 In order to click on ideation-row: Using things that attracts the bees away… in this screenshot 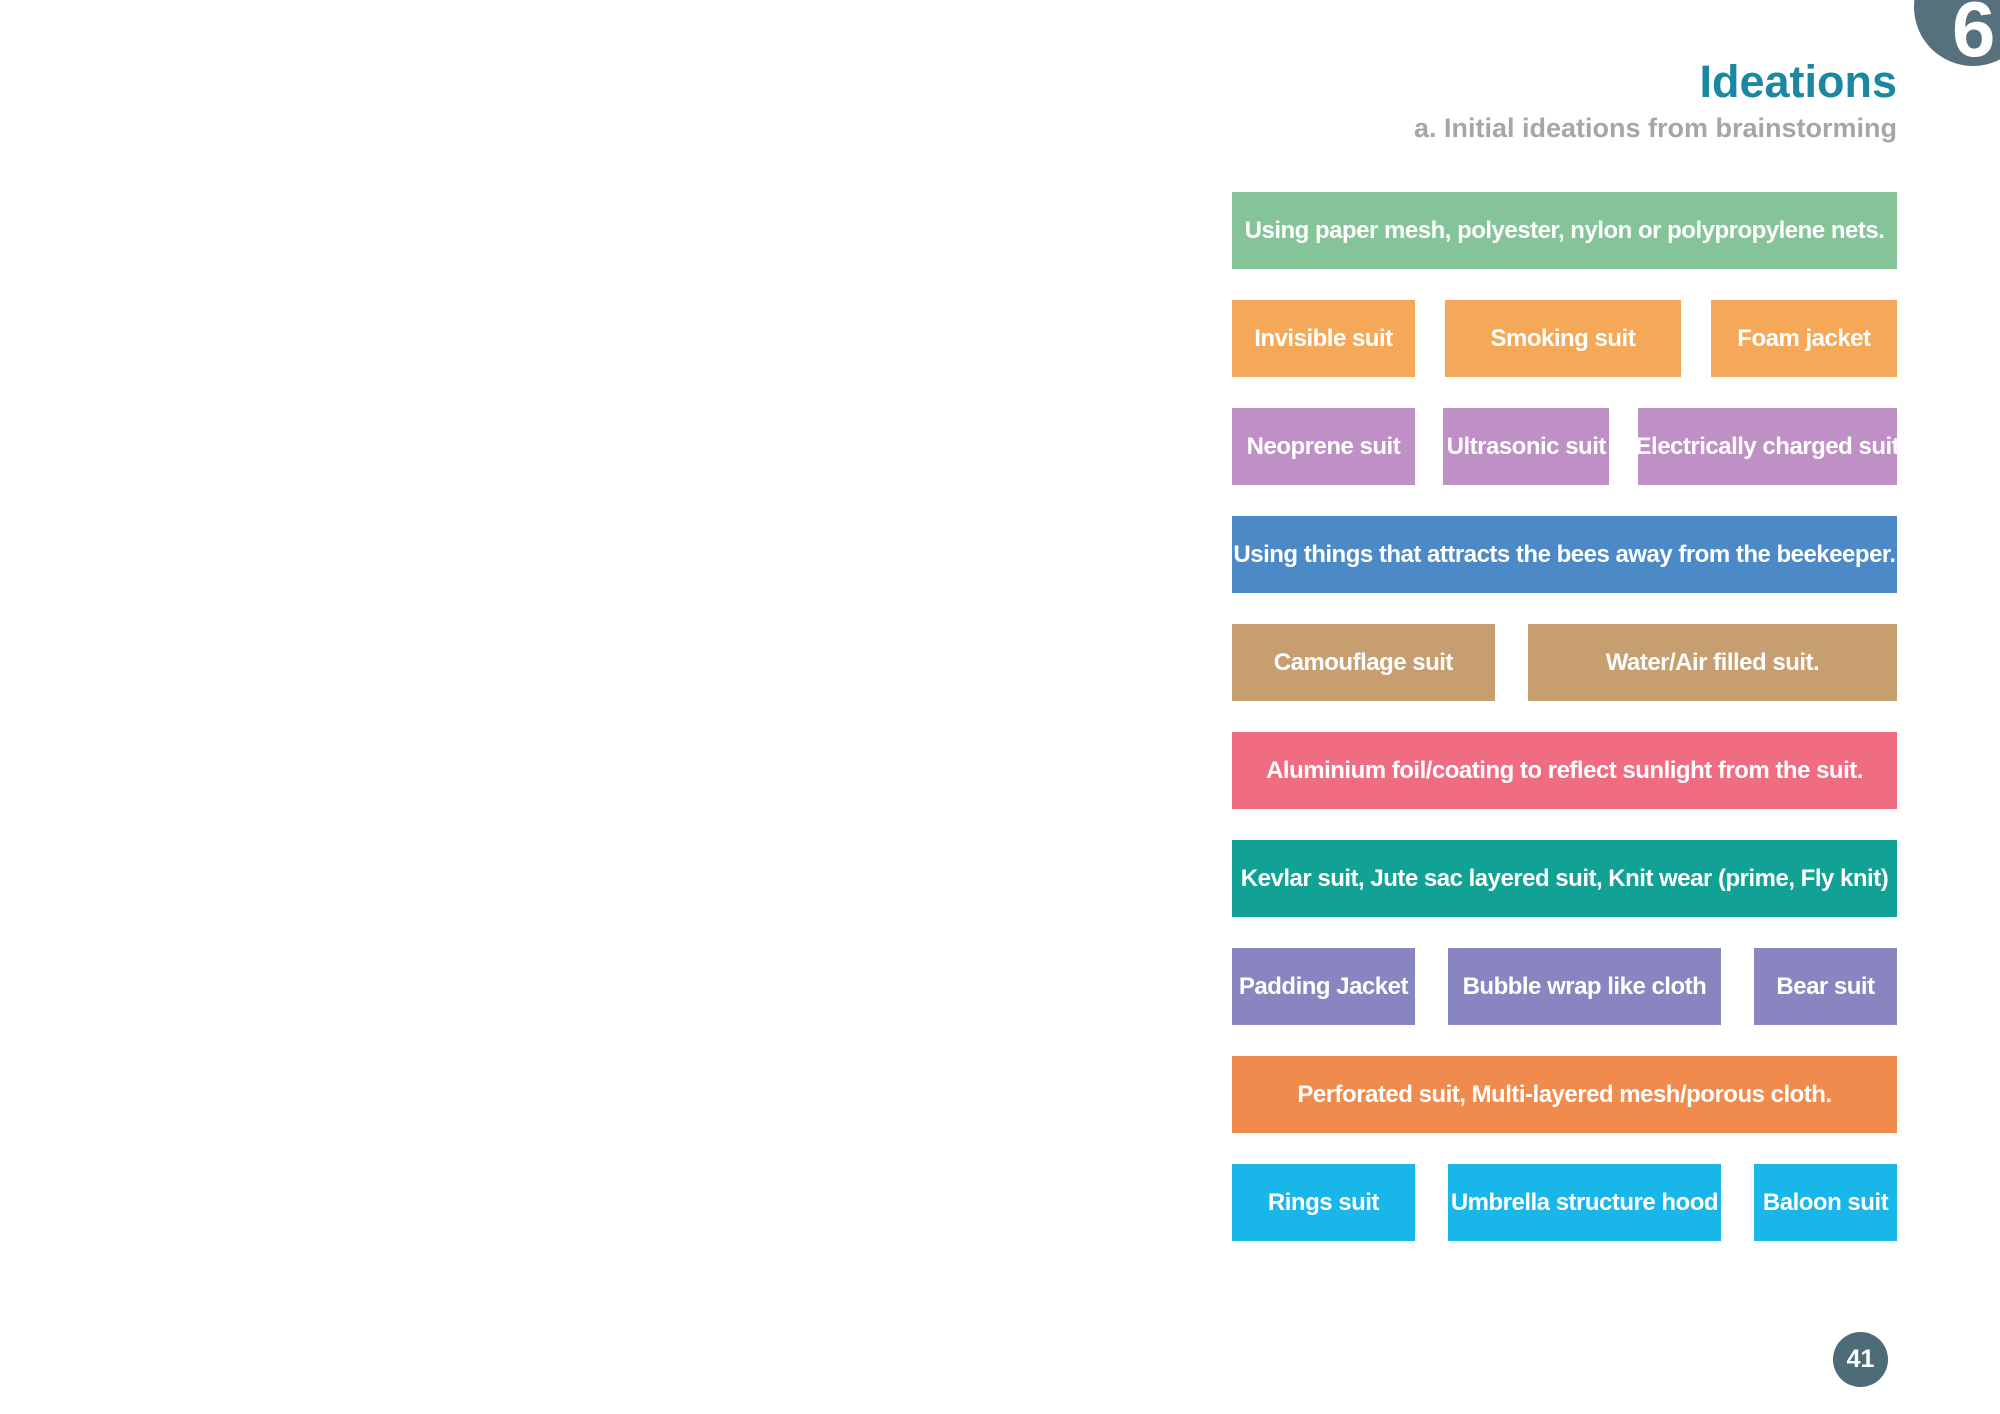, I will do `click(1564, 554)`.